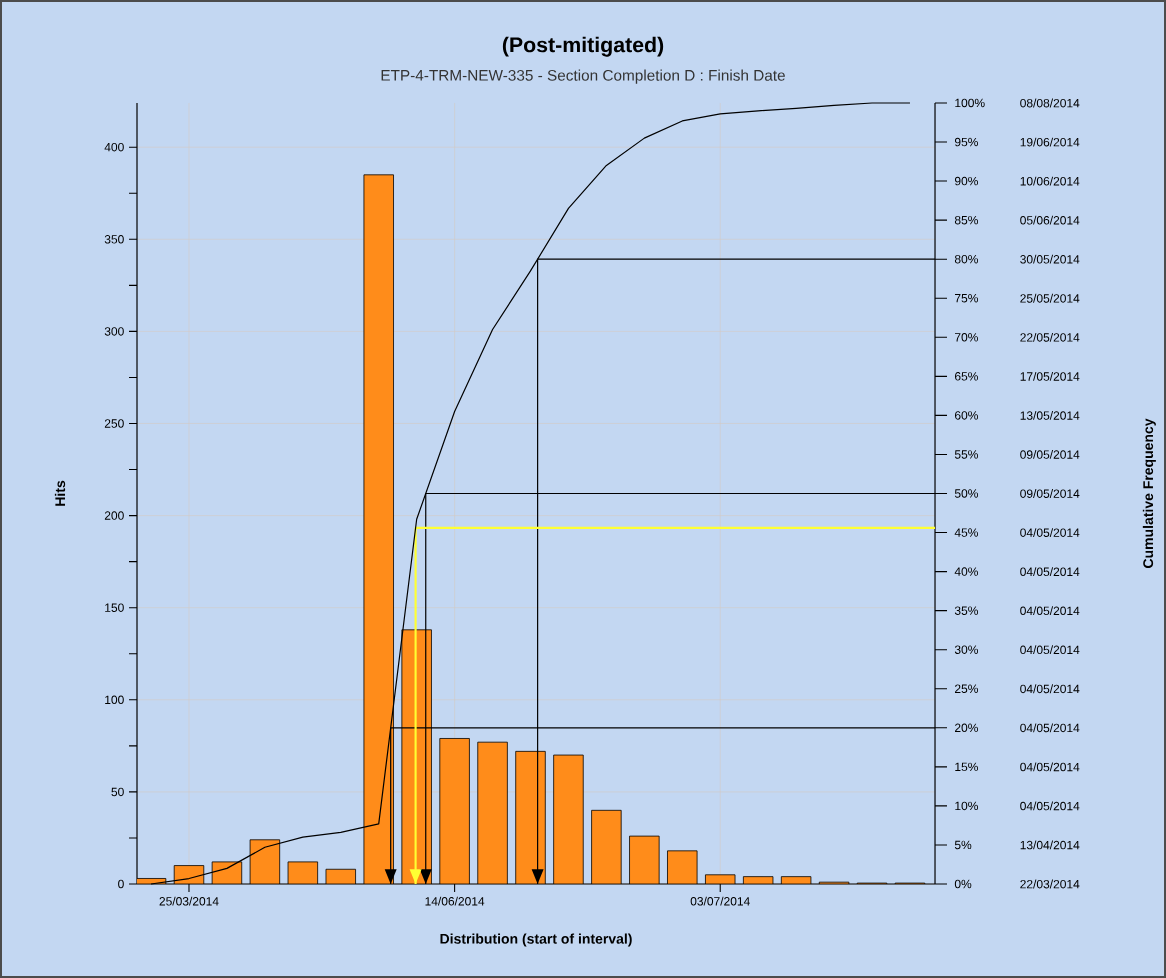  Describe the element at coordinates (1050, 181) in the screenshot. I see `text: 10/06/2014` at that location.